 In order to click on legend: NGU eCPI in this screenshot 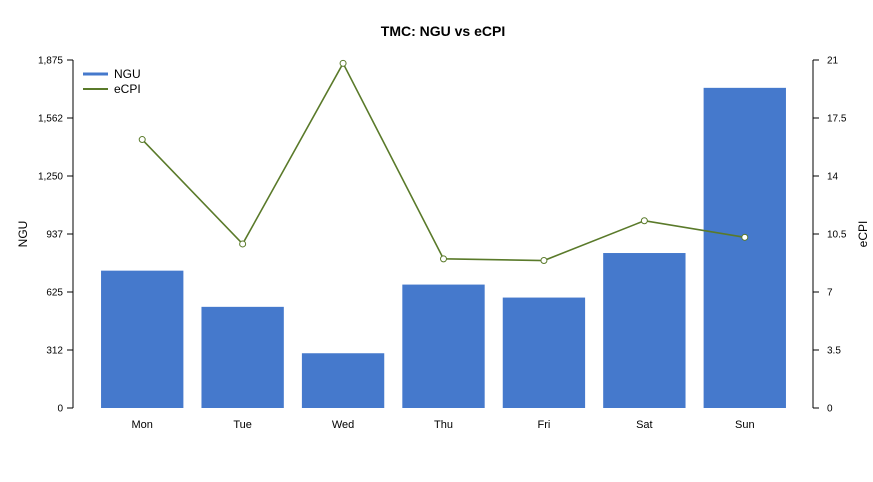, I will do `click(112, 81)`.